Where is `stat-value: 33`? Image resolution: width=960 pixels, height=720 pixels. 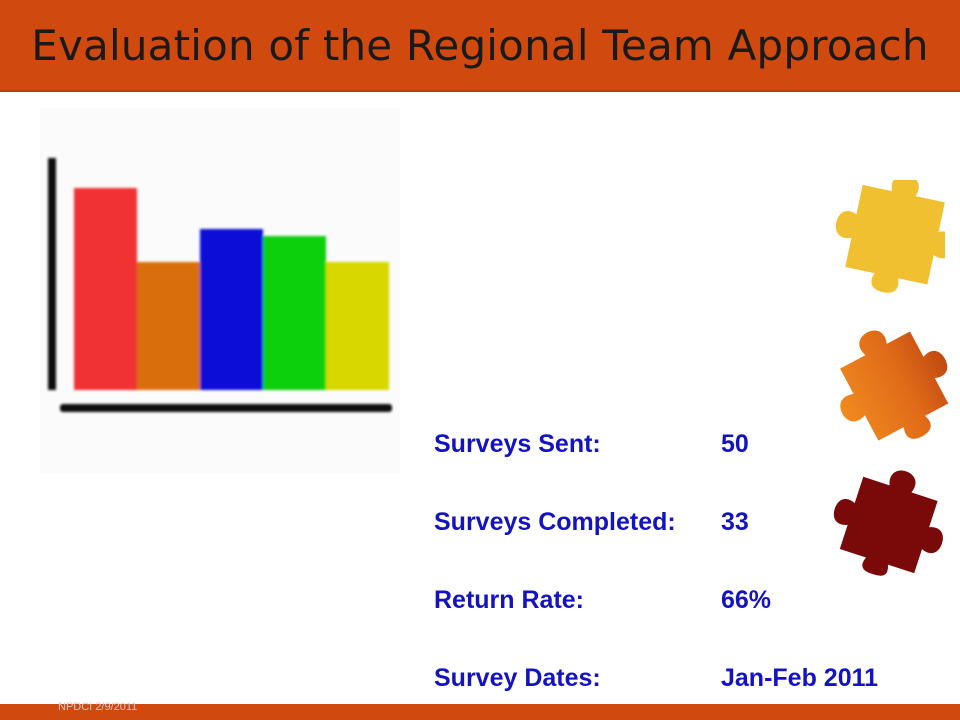 stat-value: 33 is located at coordinates (735, 522).